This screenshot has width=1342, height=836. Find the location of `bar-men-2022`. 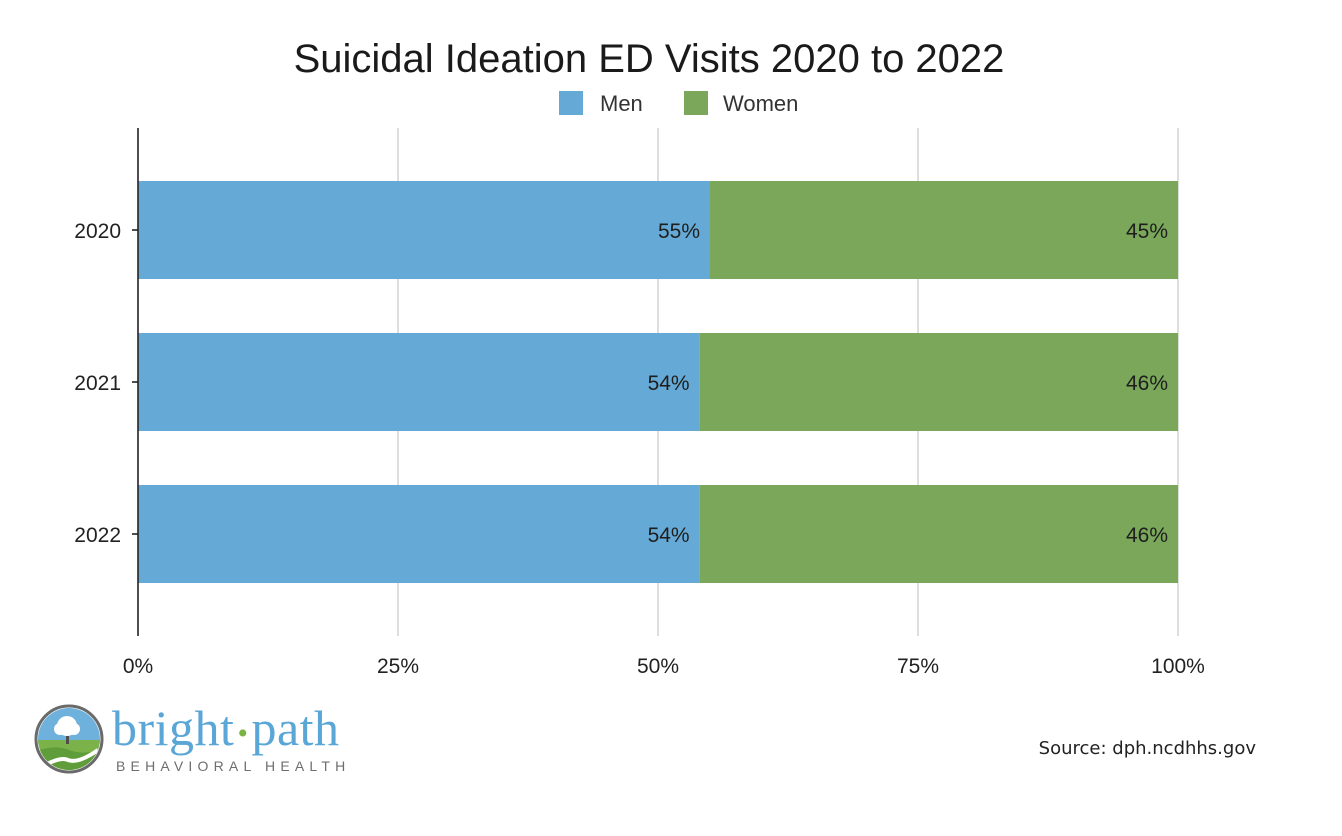

bar-men-2022 is located at coordinates (419, 534).